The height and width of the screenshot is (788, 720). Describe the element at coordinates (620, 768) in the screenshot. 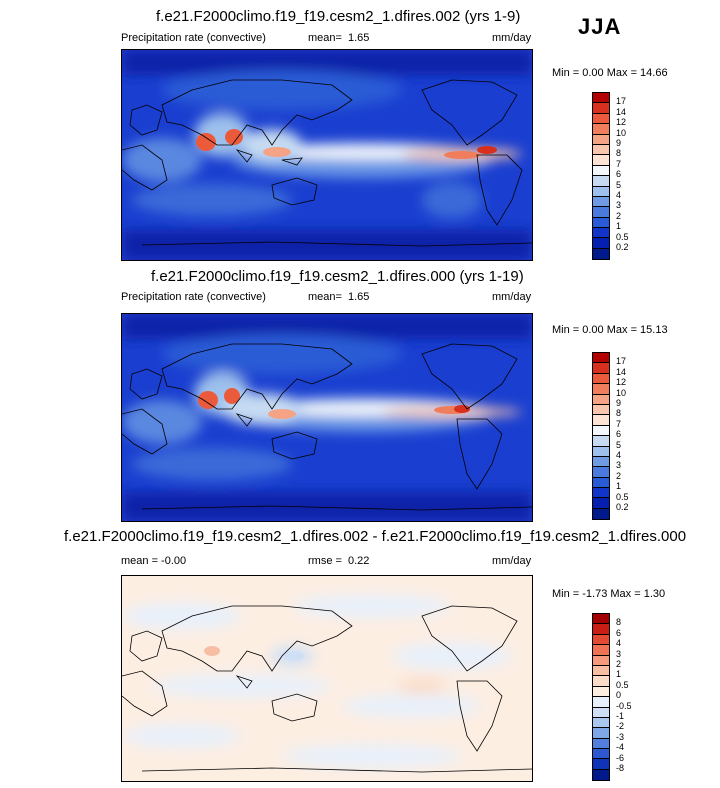

I see `colorbar-tick-label: -8` at that location.